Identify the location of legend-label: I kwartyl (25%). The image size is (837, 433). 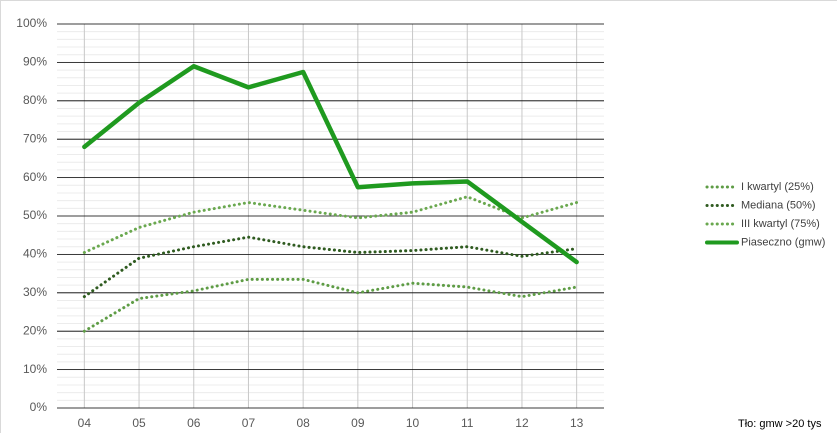
(777, 187).